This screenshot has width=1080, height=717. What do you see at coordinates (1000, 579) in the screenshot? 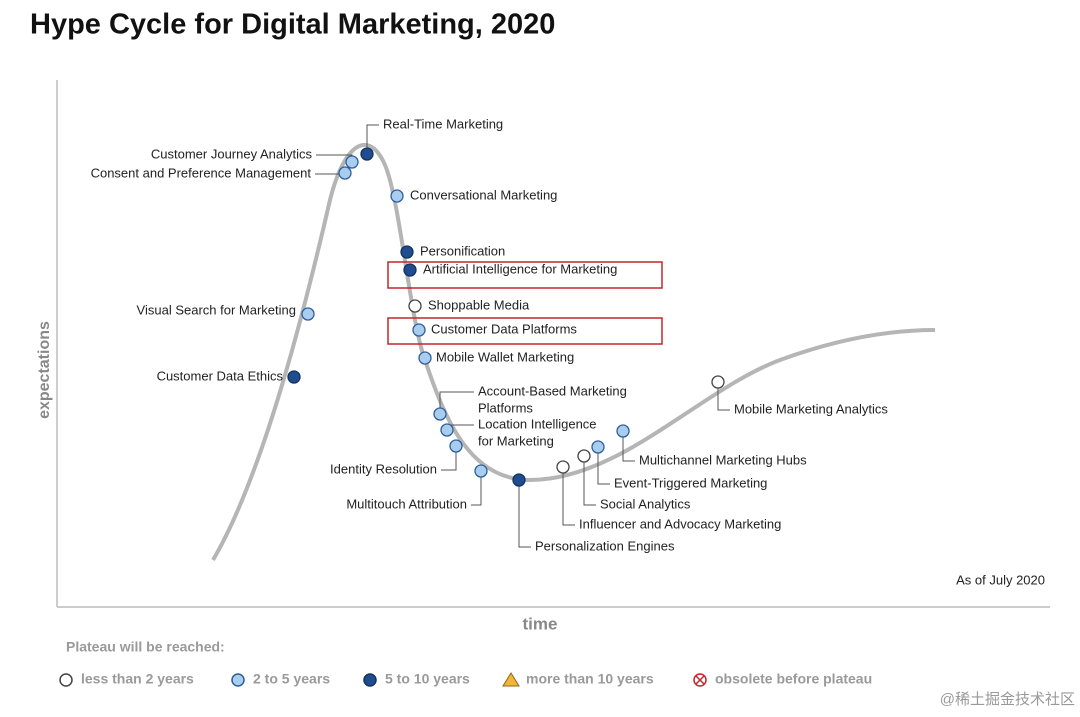
I see `note: As of July 2020` at bounding box center [1000, 579].